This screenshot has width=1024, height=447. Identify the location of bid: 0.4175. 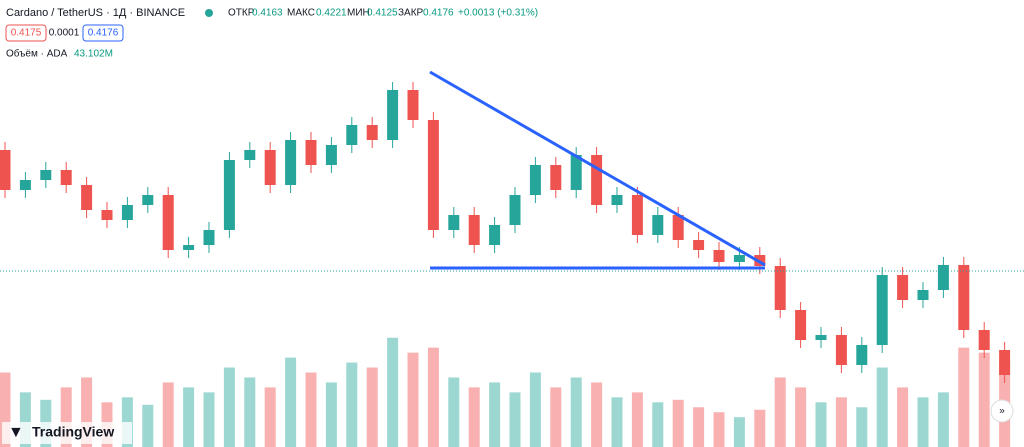
(26, 33).